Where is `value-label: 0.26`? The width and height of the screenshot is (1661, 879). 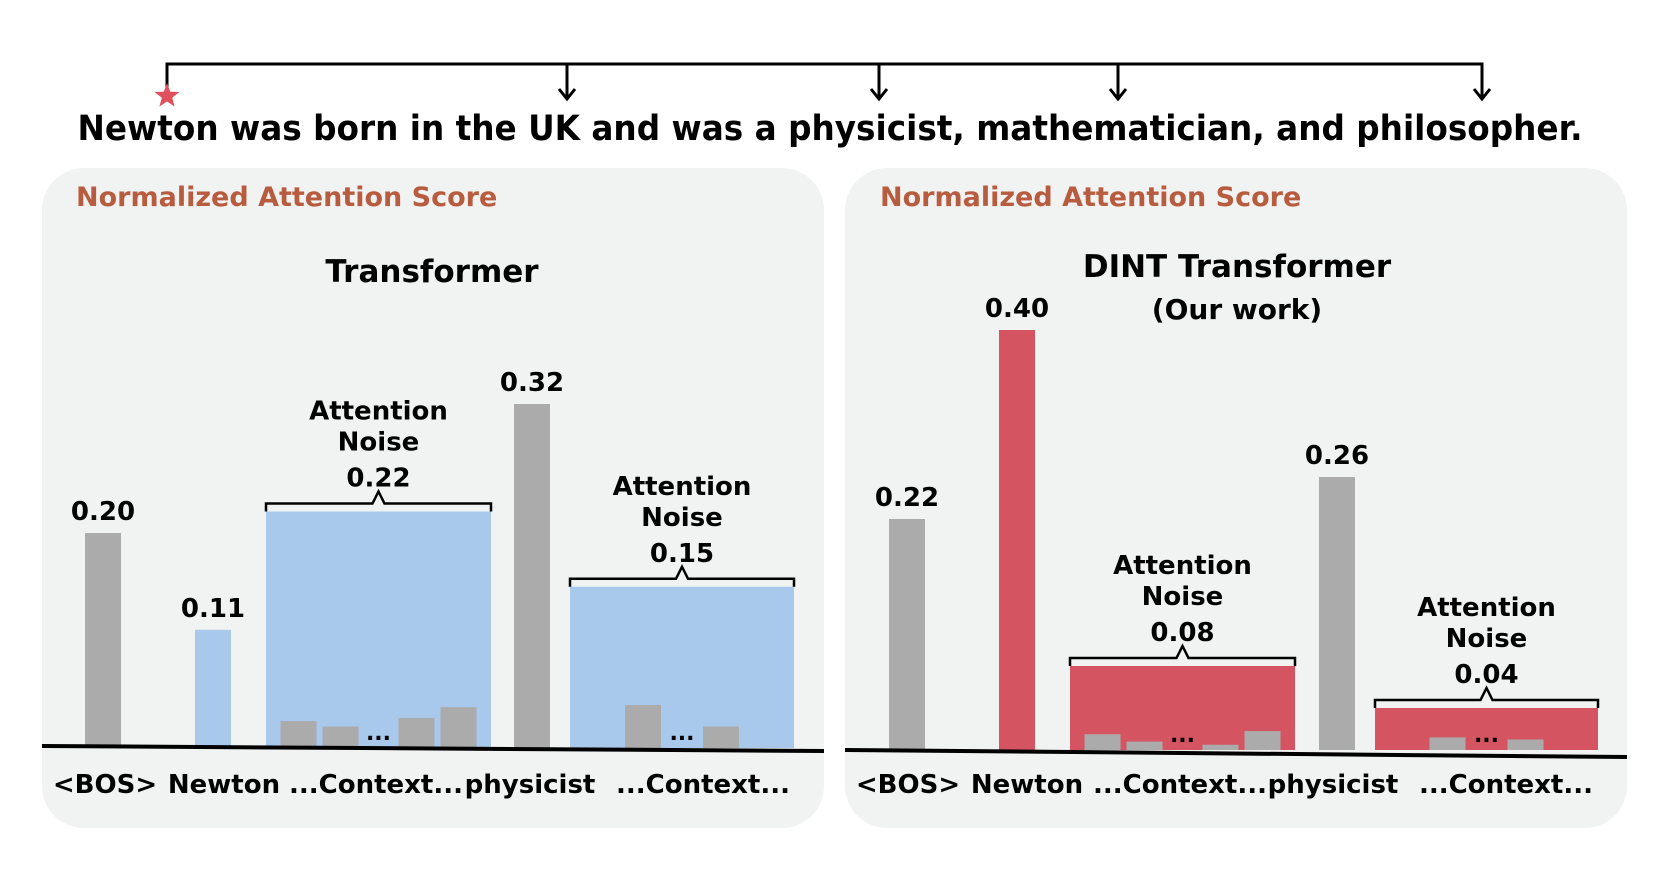
value-label: 0.26 is located at coordinates (1337, 456).